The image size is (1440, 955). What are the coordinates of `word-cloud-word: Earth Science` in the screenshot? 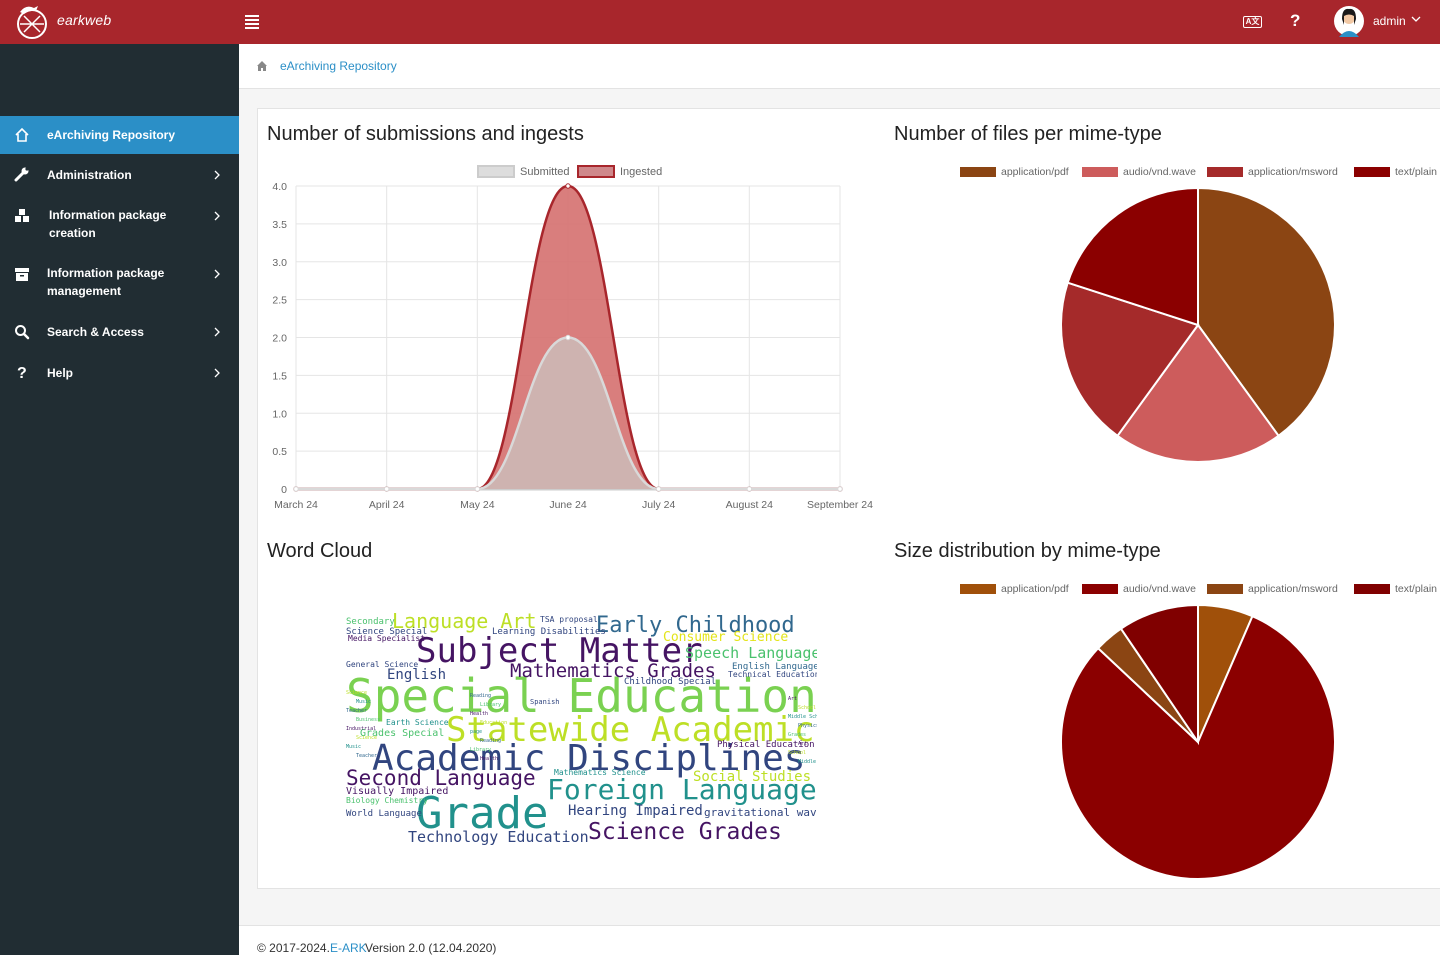 It's located at (417, 722).